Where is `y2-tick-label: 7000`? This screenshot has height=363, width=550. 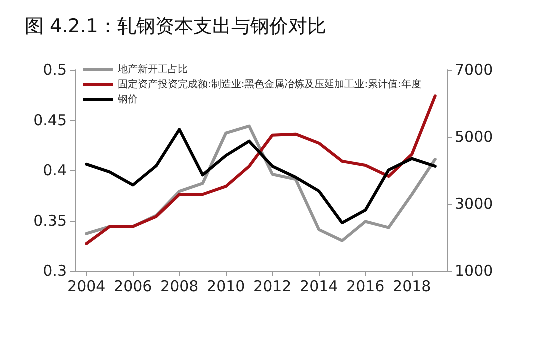
y2-tick-label: 7000 is located at coordinates (474, 70).